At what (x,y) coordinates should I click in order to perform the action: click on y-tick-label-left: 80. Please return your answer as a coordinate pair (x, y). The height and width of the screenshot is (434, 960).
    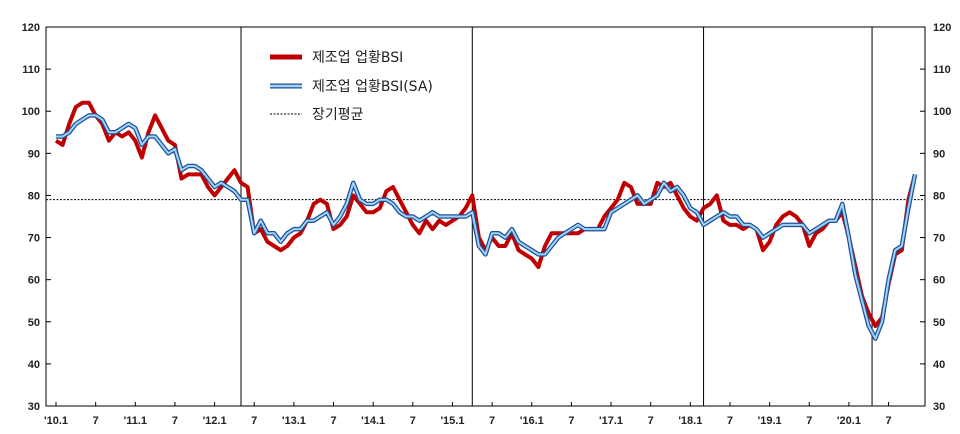
    Looking at the image, I should click on (34, 196).